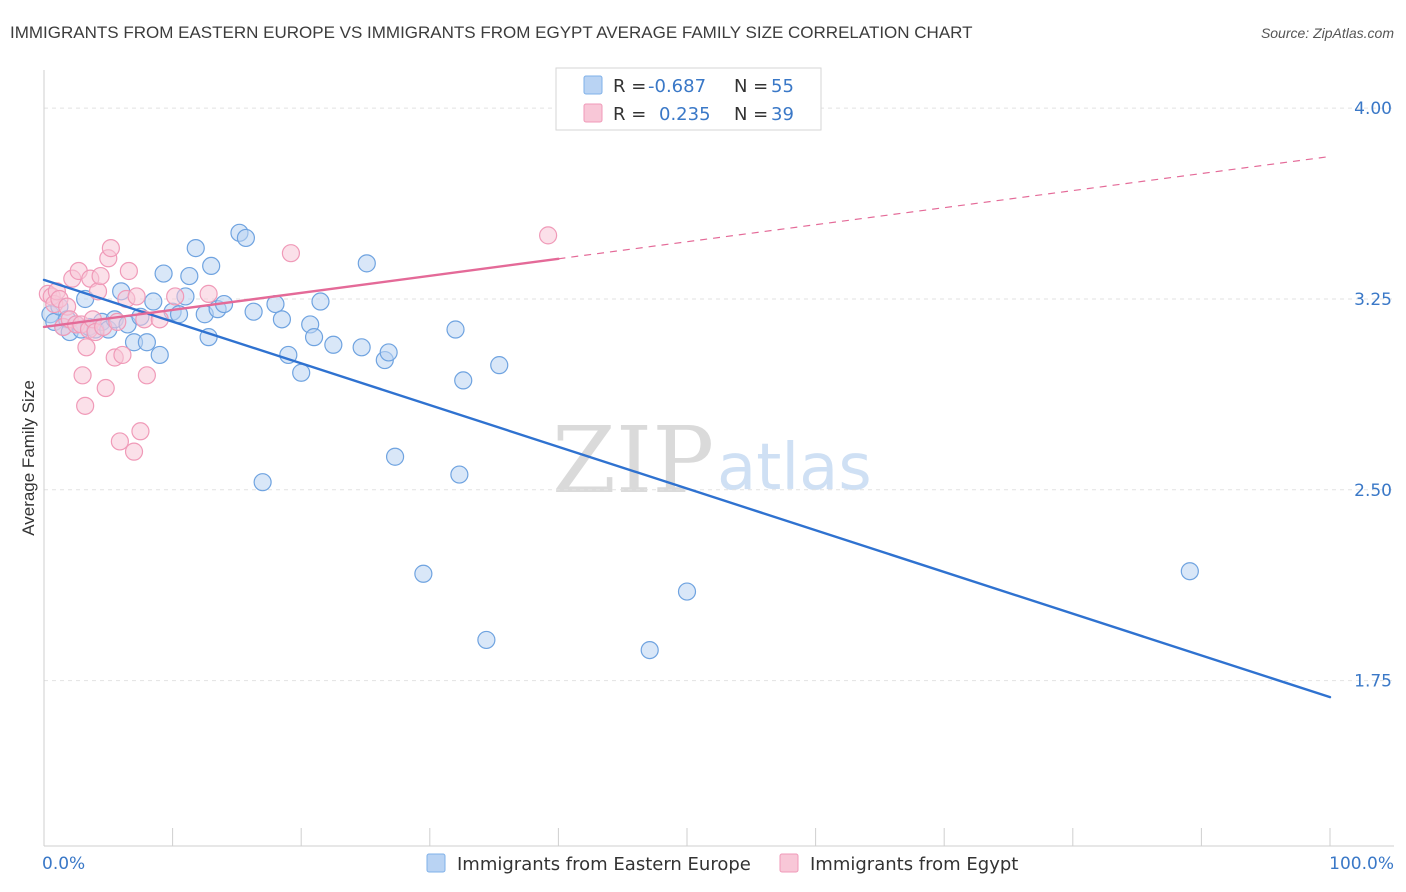  Describe the element at coordinates (914, 864) in the screenshot. I see `series-legend-label-egypt: Immigrants from Egypt` at that location.